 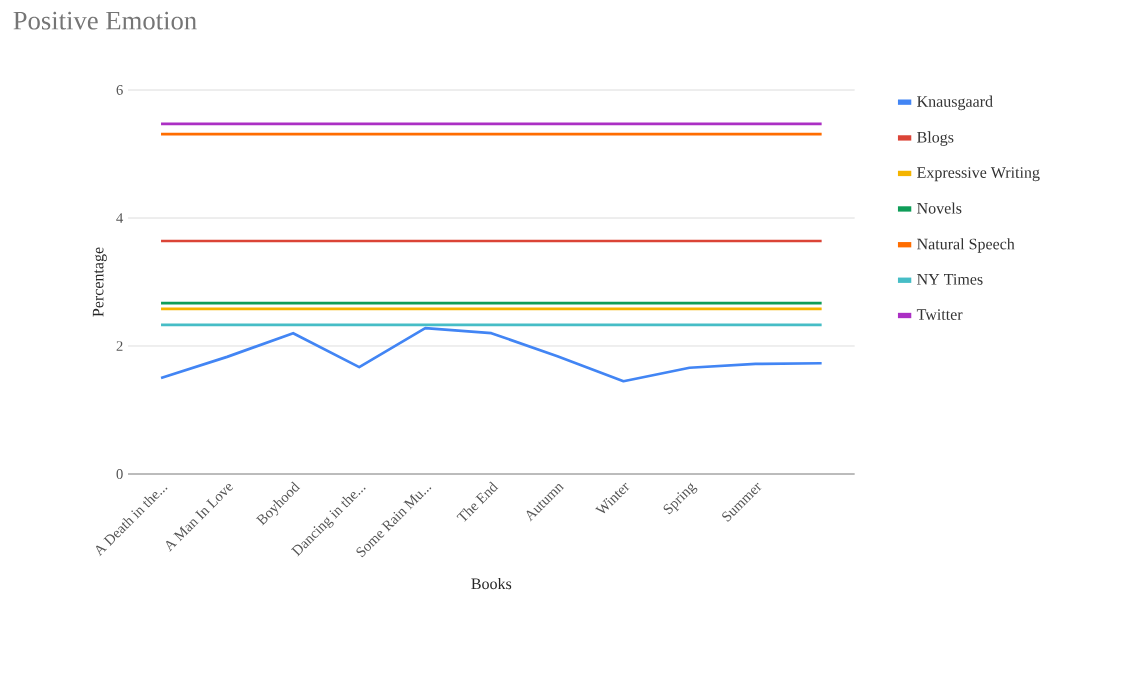 I want to click on y-tick-label: 6, so click(x=119, y=90).